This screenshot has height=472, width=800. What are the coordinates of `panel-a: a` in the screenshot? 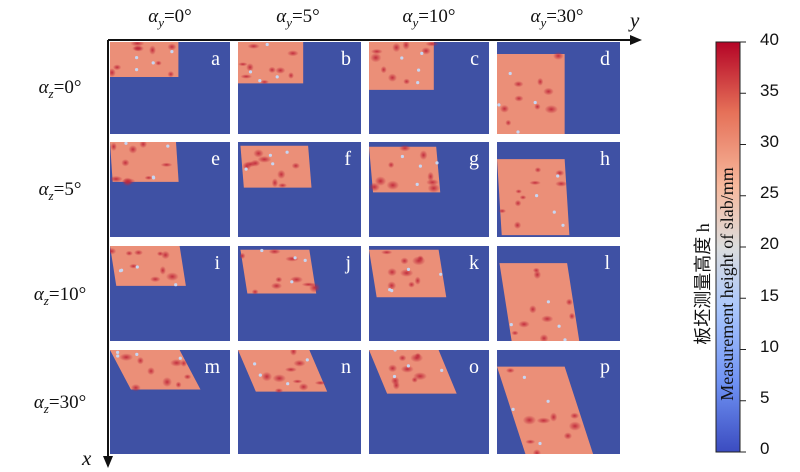 It's located at (170, 88).